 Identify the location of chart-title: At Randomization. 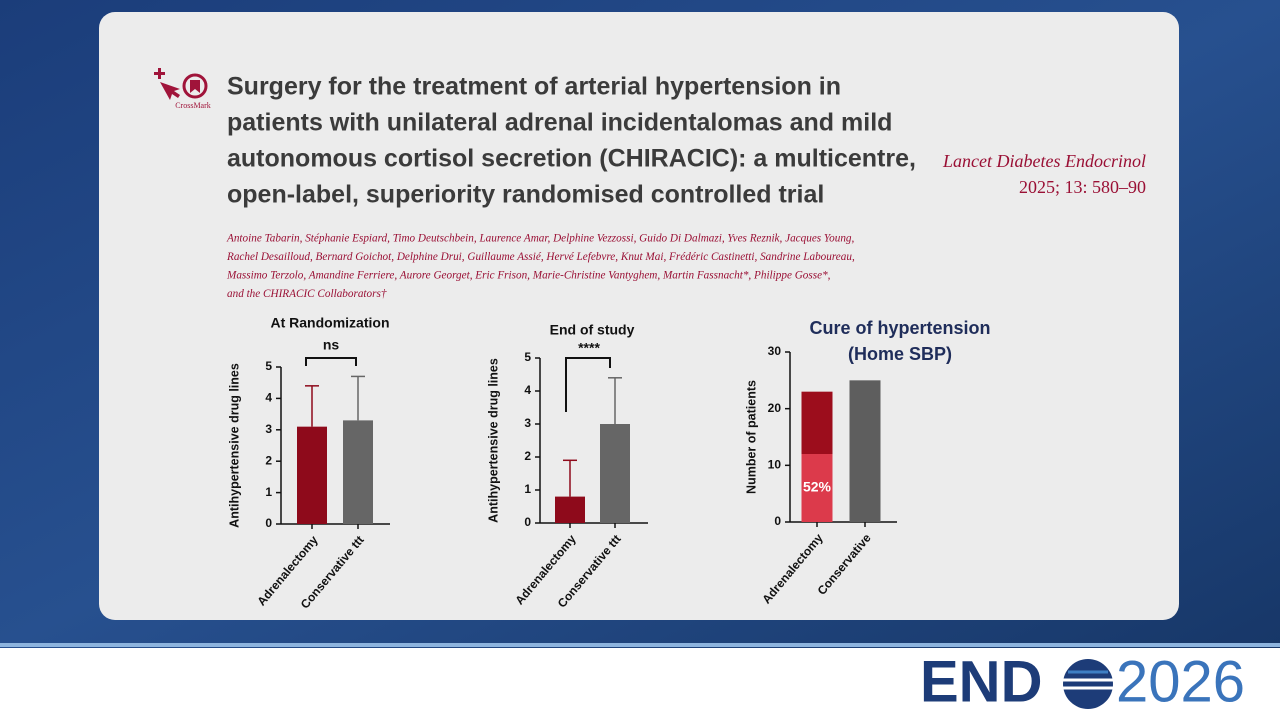
(330, 323).